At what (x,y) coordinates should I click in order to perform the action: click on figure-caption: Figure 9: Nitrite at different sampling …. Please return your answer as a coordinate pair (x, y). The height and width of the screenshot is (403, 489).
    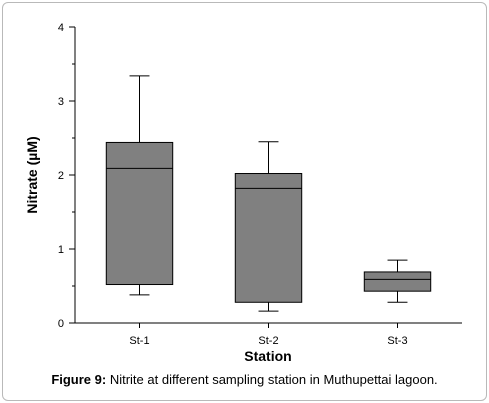
    Looking at the image, I should click on (244, 379).